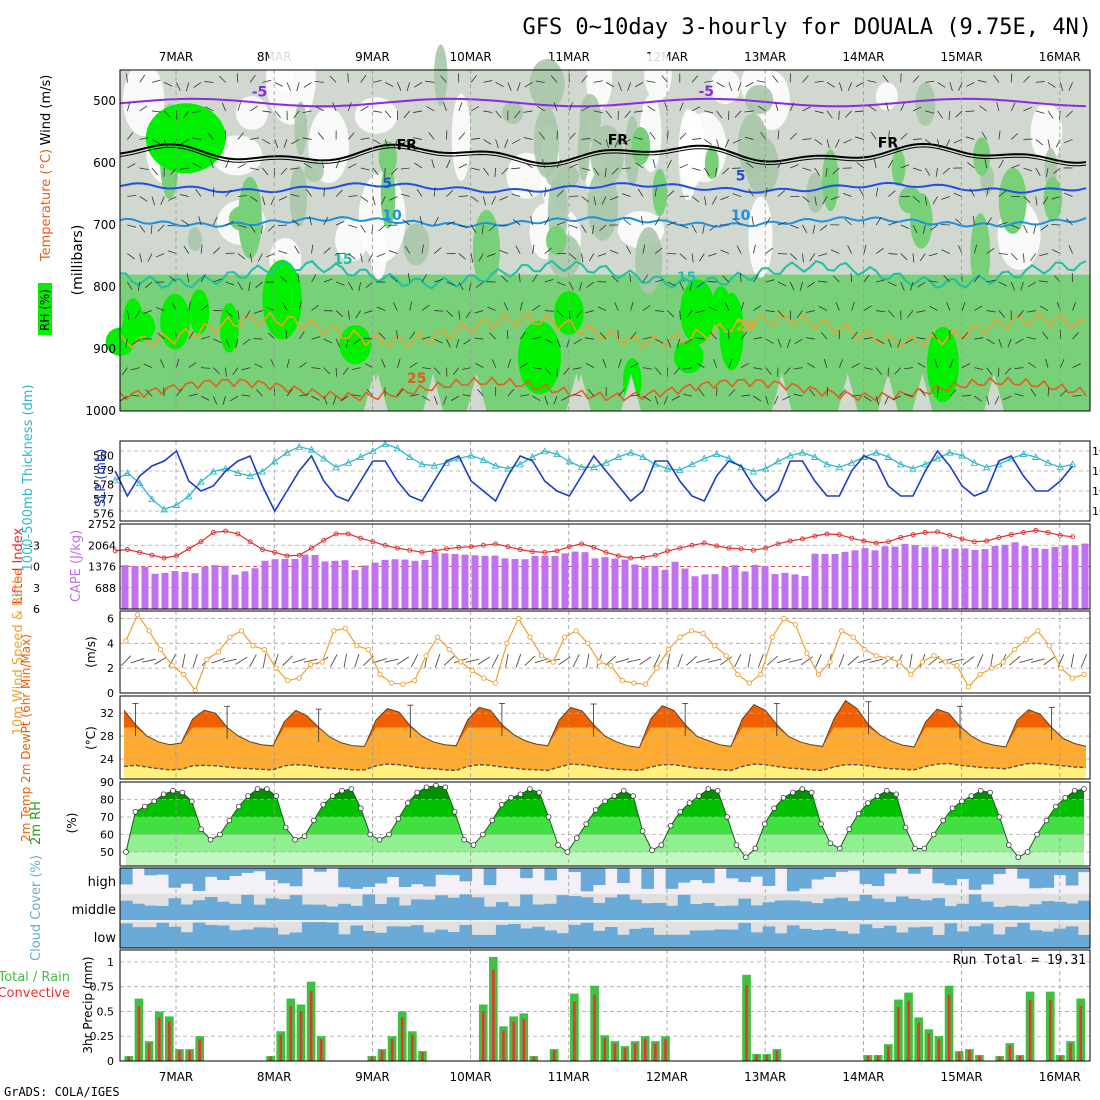 This screenshot has height=1100, width=1100. What do you see at coordinates (35, 993) in the screenshot?
I see `precip-label-convective: Convective` at bounding box center [35, 993].